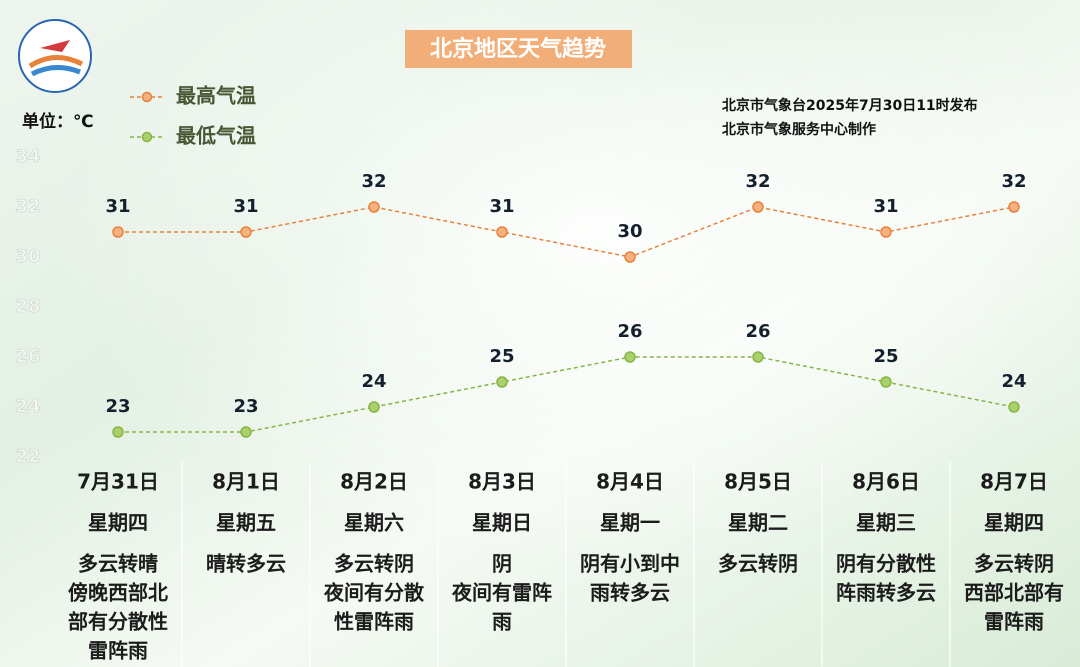 This screenshot has width=1080, height=667. What do you see at coordinates (502, 622) in the screenshot?
I see `weather-label: 雨` at bounding box center [502, 622].